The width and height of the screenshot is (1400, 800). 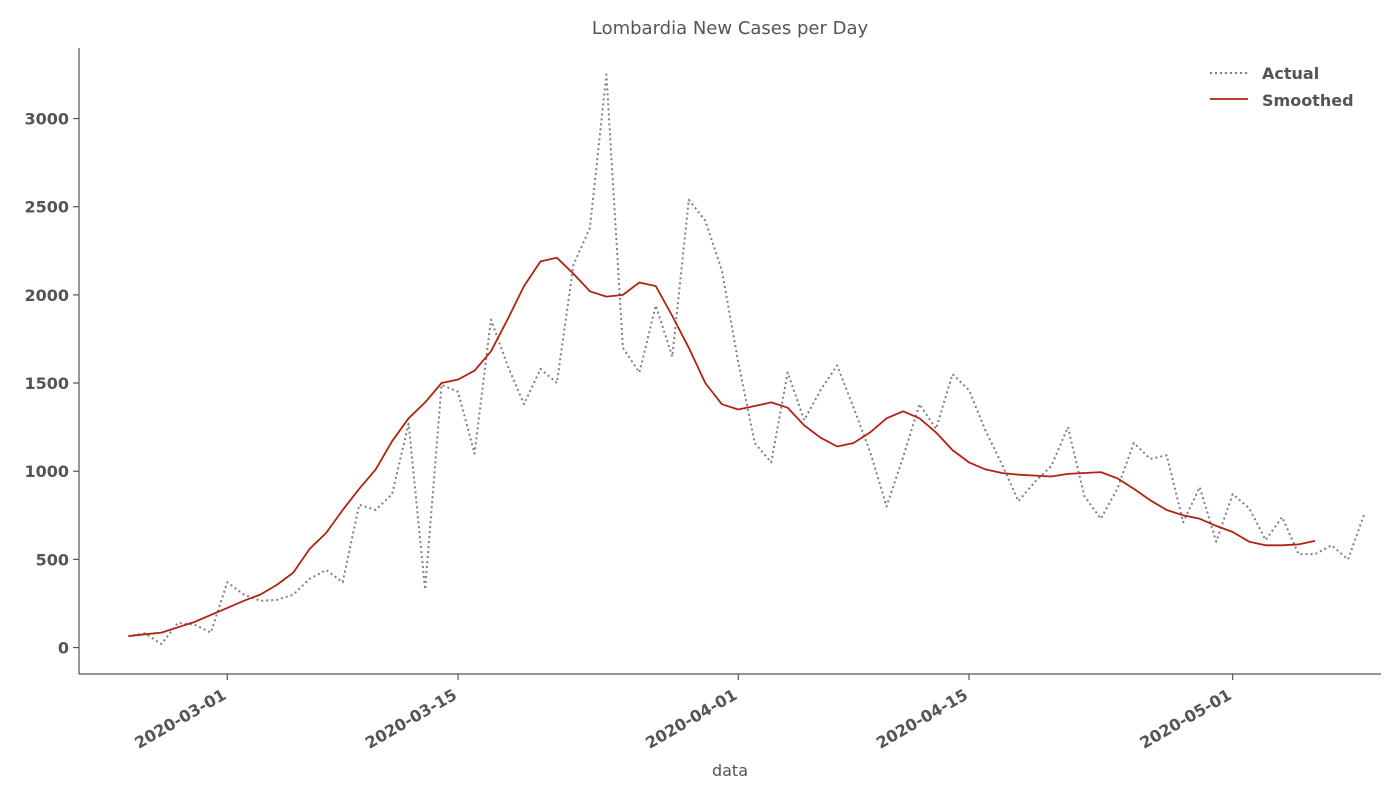 I want to click on y-tick-label: 2000, so click(x=46, y=295).